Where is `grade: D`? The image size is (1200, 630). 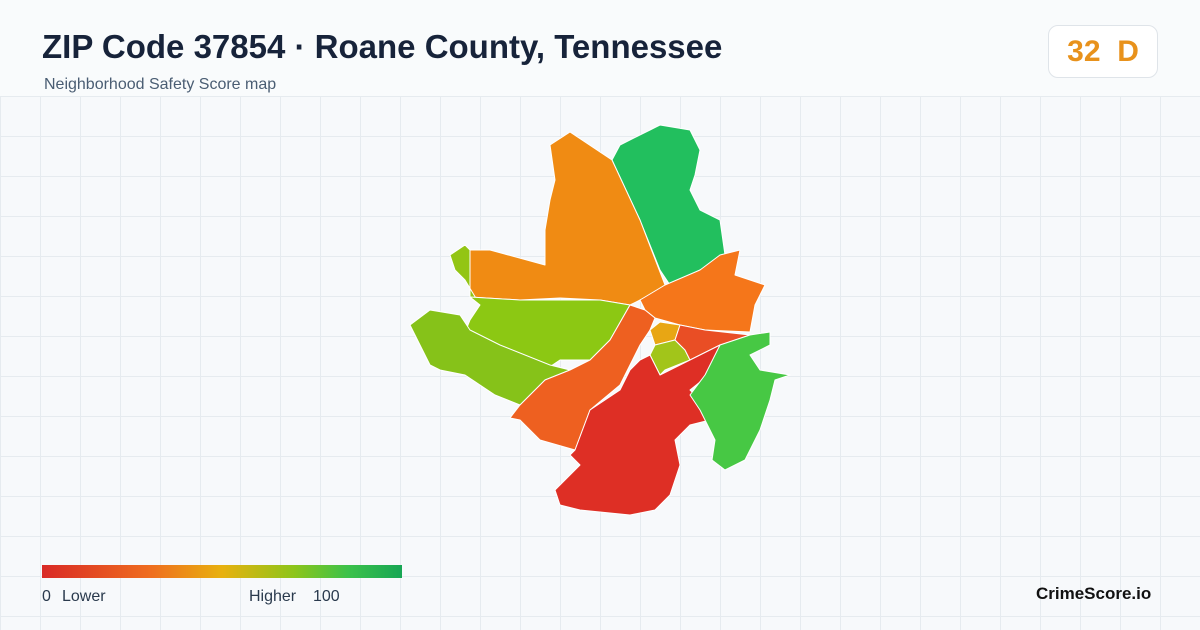 grade: D is located at coordinates (1128, 51).